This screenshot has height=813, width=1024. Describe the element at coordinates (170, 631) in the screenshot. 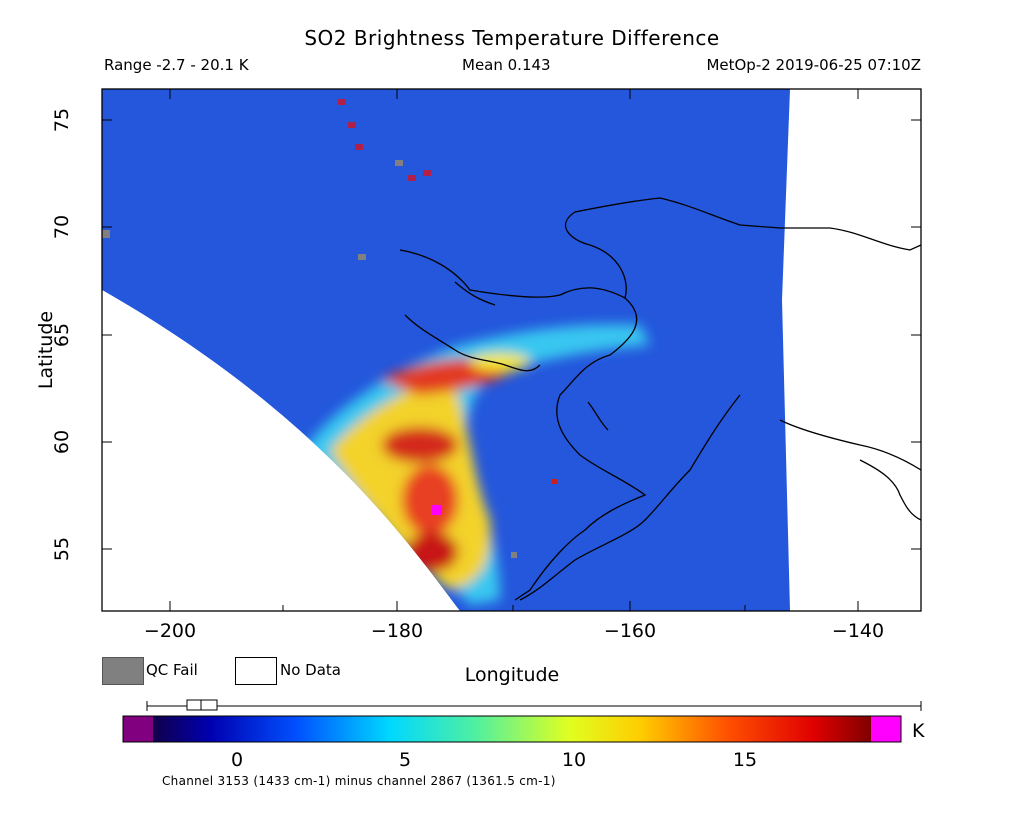

I see `x-tick-label: −200` at that location.